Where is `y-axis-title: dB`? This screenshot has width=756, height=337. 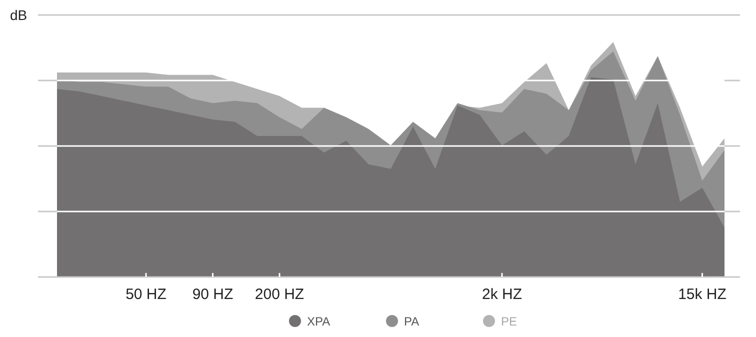
y-axis-title: dB is located at coordinates (19, 15).